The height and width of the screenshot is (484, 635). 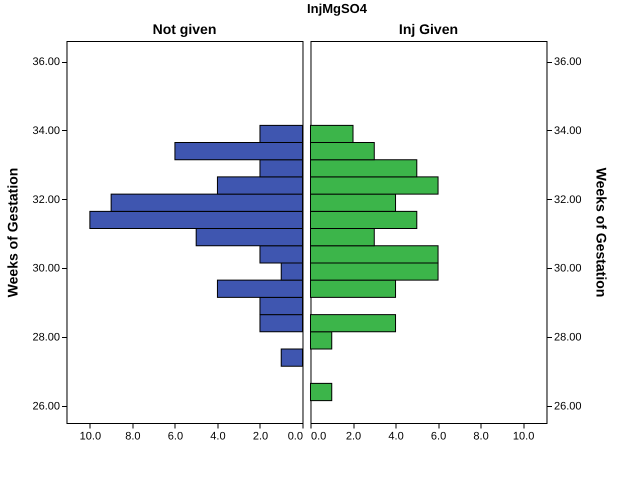 What do you see at coordinates (337, 8) in the screenshot?
I see `text: InjMgSO4` at bounding box center [337, 8].